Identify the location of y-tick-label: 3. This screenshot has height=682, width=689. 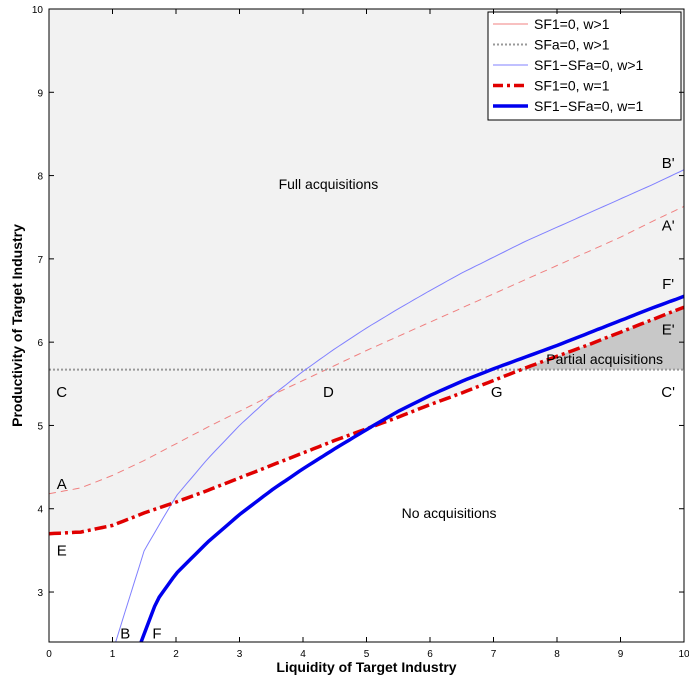
(40, 593).